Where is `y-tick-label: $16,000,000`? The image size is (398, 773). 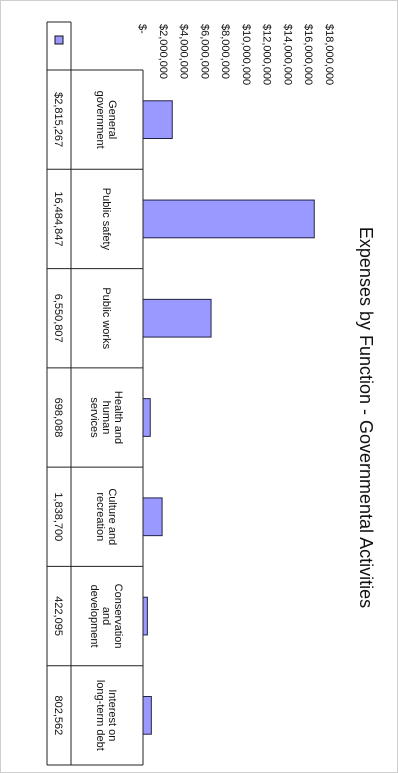
y-tick-label: $16,000,000 is located at coordinates (308, 54).